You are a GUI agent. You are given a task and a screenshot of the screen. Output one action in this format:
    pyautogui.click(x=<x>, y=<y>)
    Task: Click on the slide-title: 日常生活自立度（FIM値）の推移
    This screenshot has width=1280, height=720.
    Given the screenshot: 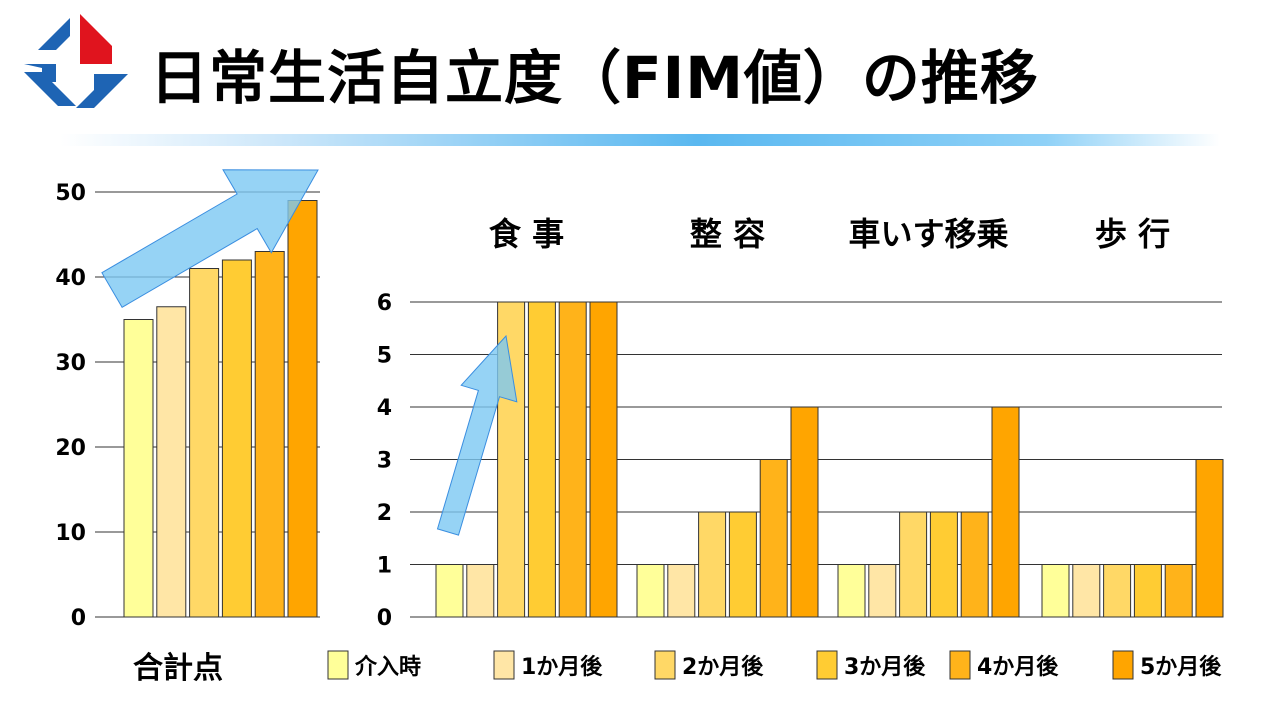 What is the action you would take?
    pyautogui.click(x=594, y=78)
    